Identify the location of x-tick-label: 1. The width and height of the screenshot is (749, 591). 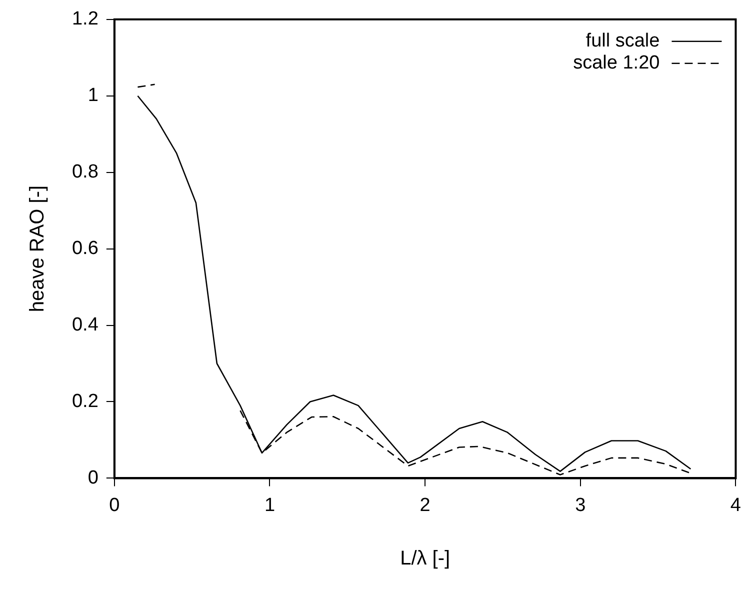
(270, 505).